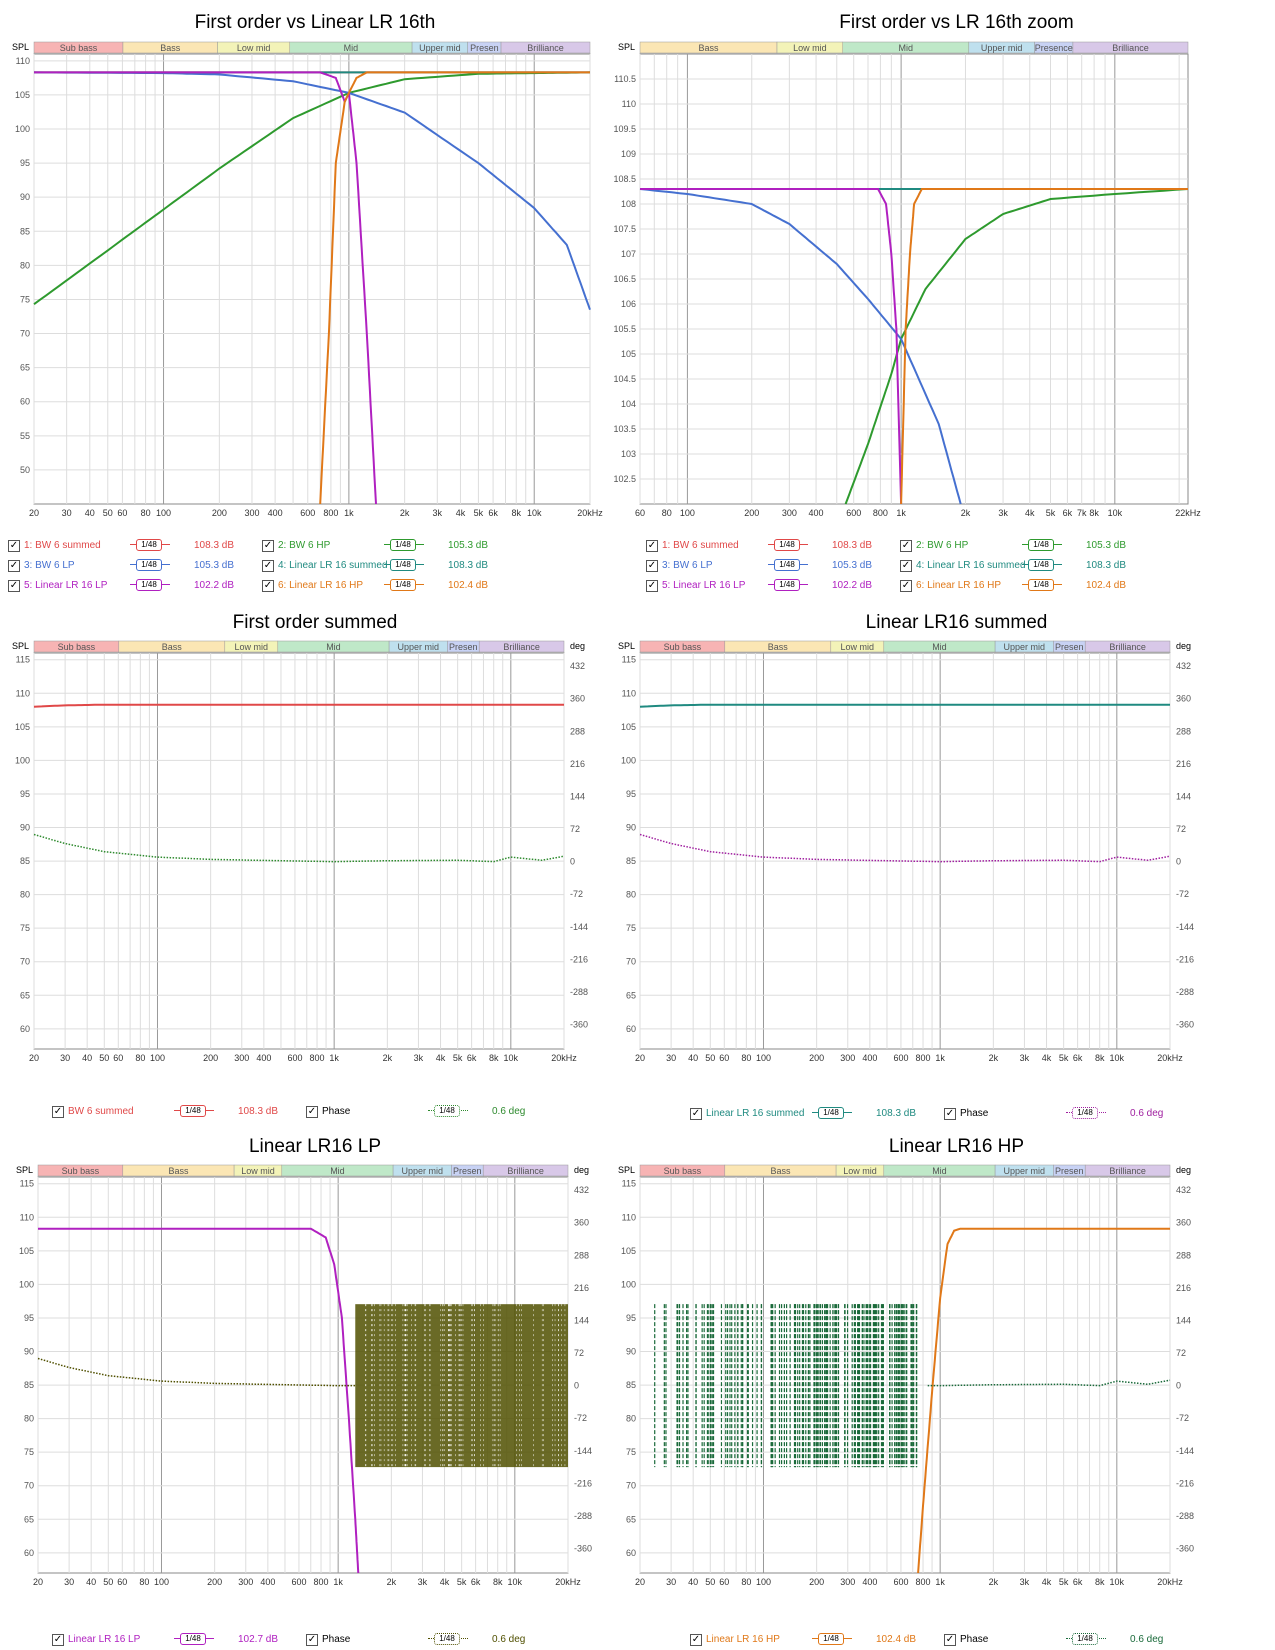 The image size is (1275, 1650). What do you see at coordinates (258, 1639) in the screenshot?
I see `legend-value: 102.7 dB` at bounding box center [258, 1639].